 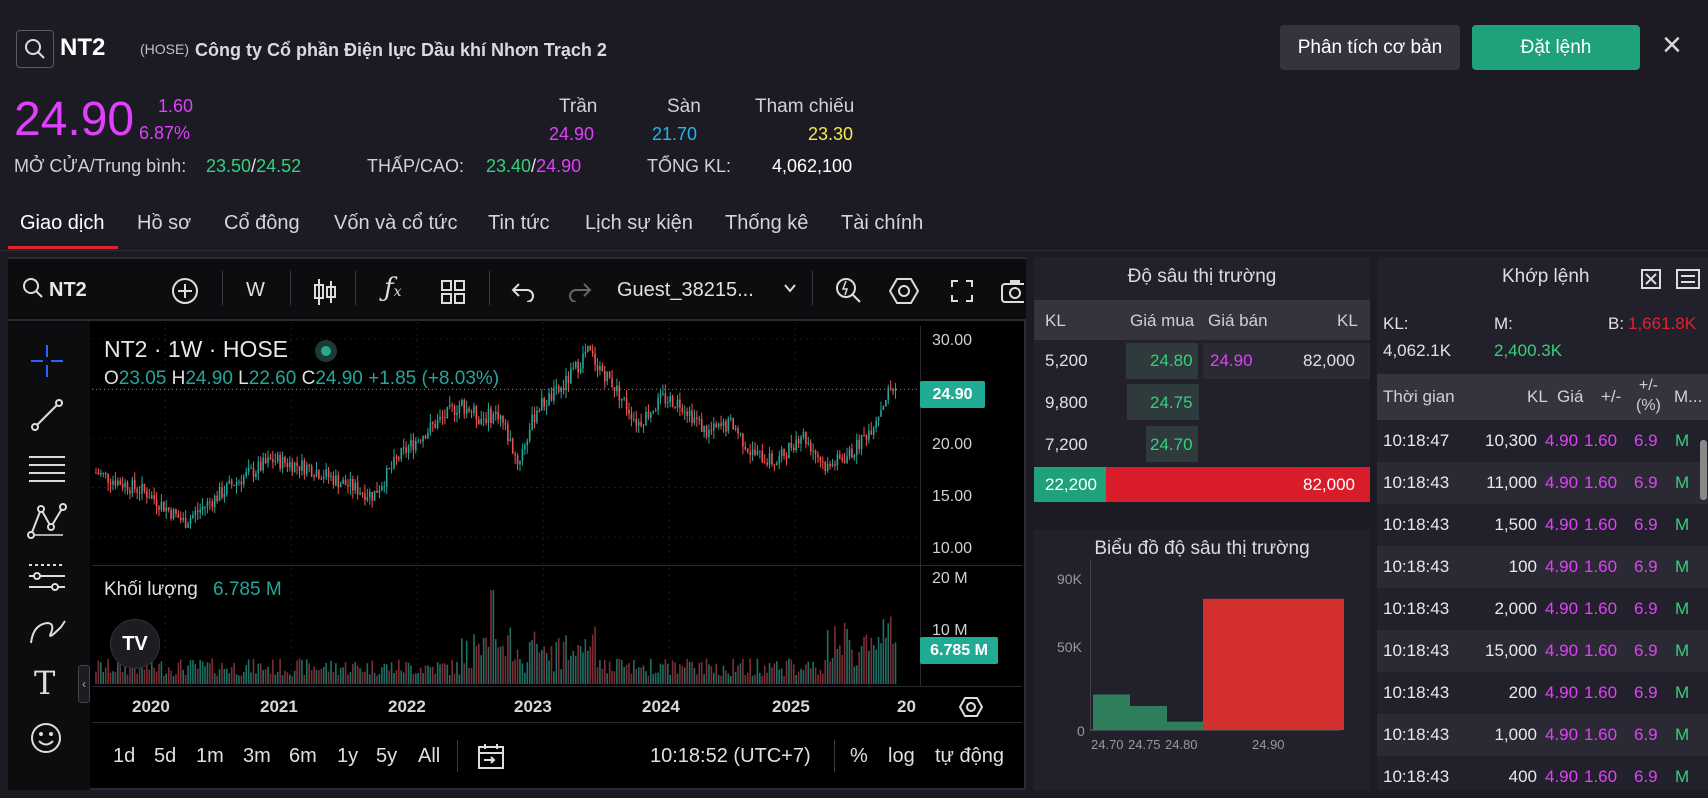 I want to click on range-1y: 1y, so click(x=348, y=756).